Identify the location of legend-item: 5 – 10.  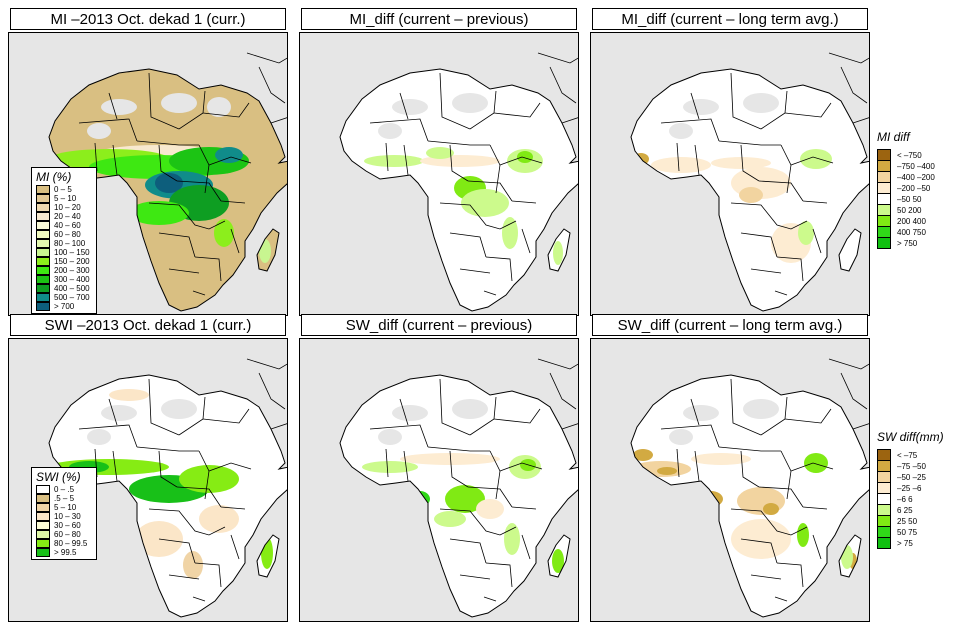
(64, 198).